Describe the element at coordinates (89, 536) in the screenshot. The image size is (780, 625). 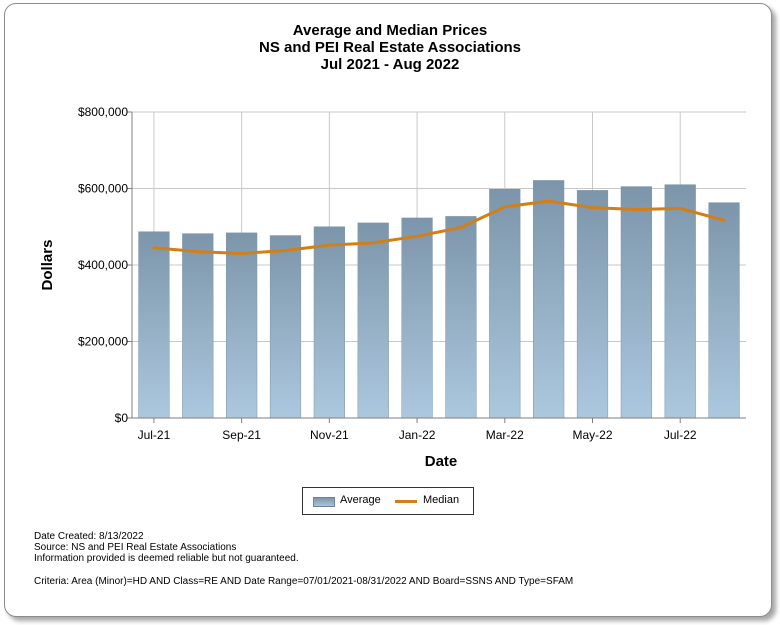
I see `date-created: Date Created: 8/13/2022` at that location.